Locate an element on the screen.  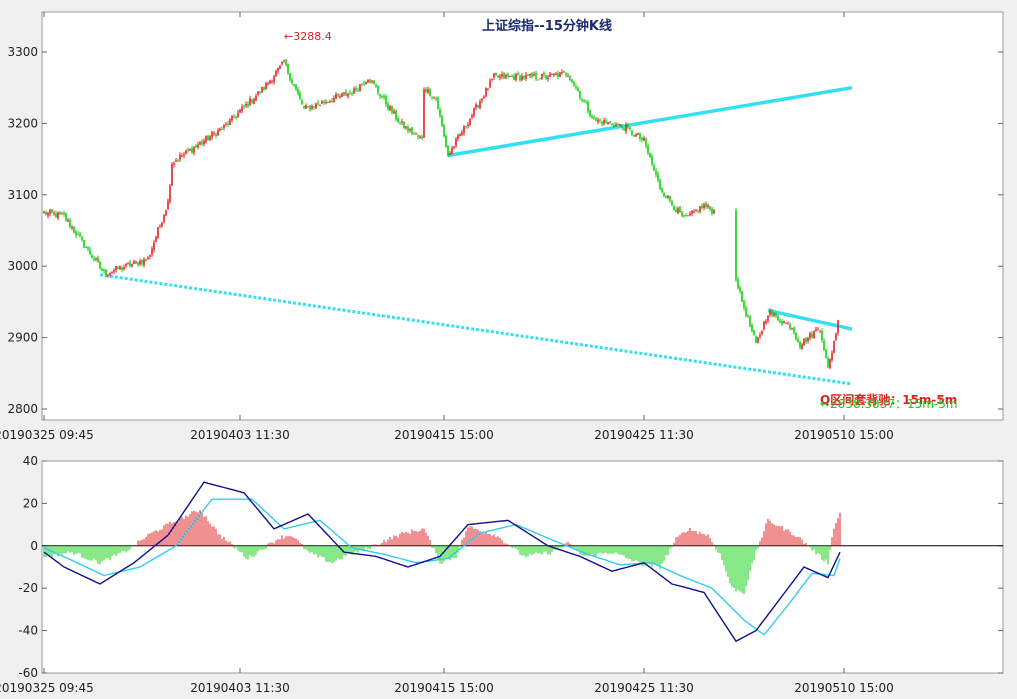
macd-x-tick-label: 20190415 15:00 is located at coordinates (443, 688).